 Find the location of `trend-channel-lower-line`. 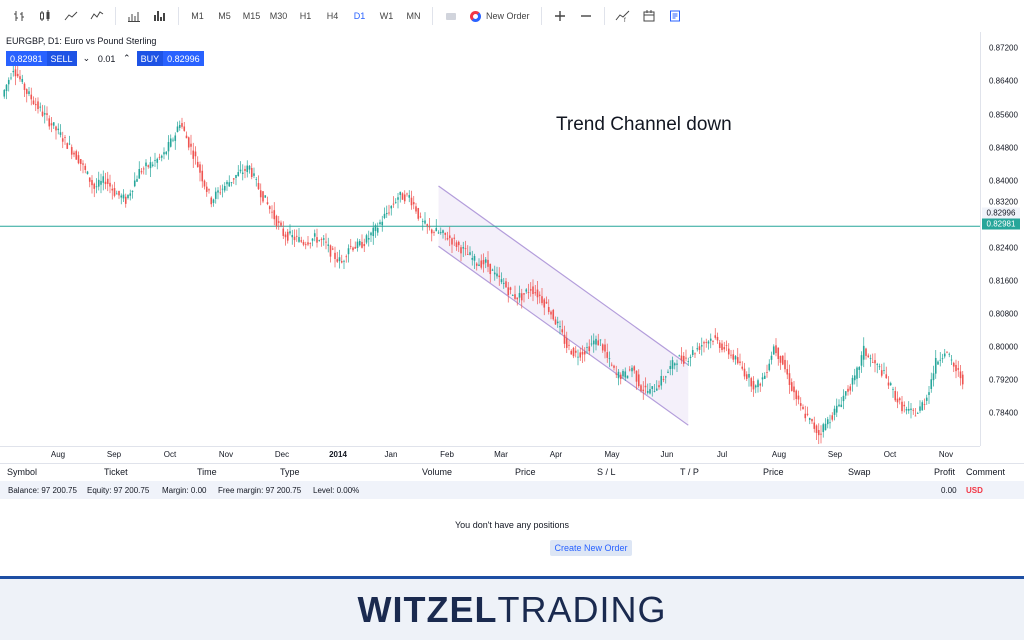

trend-channel-lower-line is located at coordinates (563, 335).